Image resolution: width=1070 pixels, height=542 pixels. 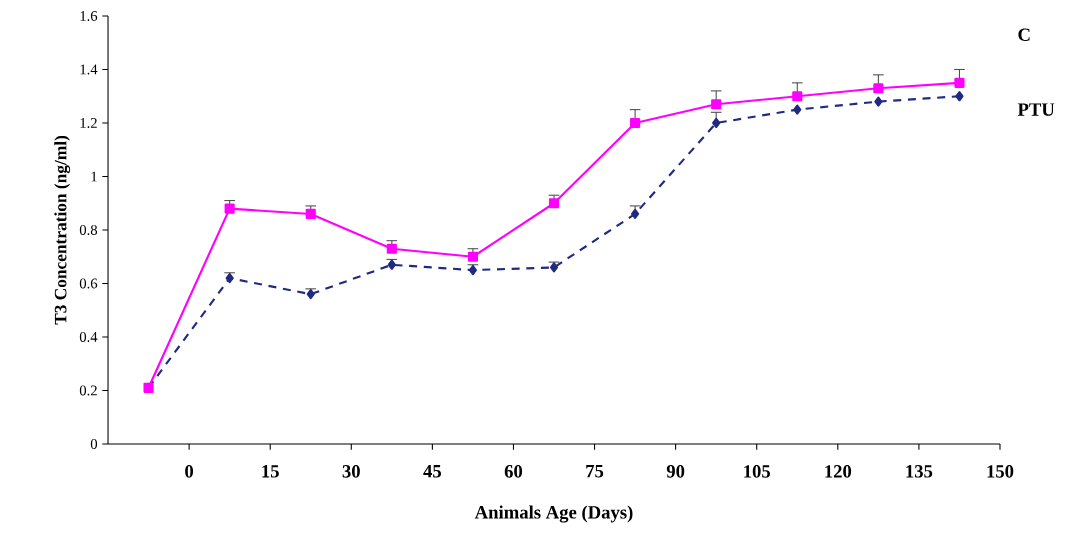 I want to click on x-tick-label: 90, so click(x=675, y=471).